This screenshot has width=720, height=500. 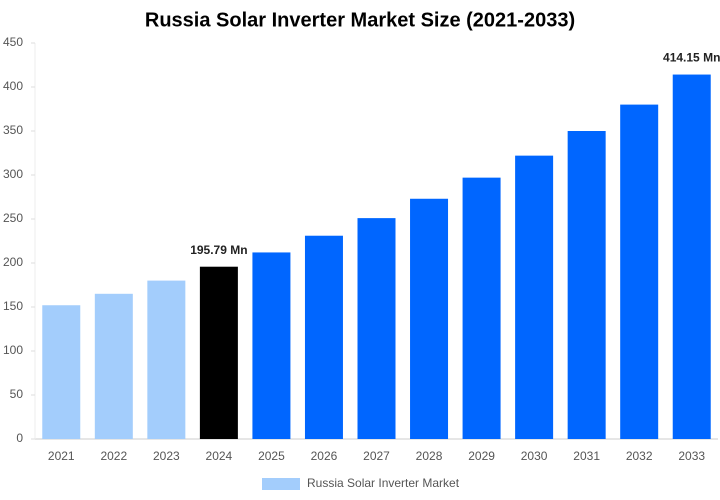 What do you see at coordinates (534, 456) in the screenshot?
I see `x-tick-label: 2030` at bounding box center [534, 456].